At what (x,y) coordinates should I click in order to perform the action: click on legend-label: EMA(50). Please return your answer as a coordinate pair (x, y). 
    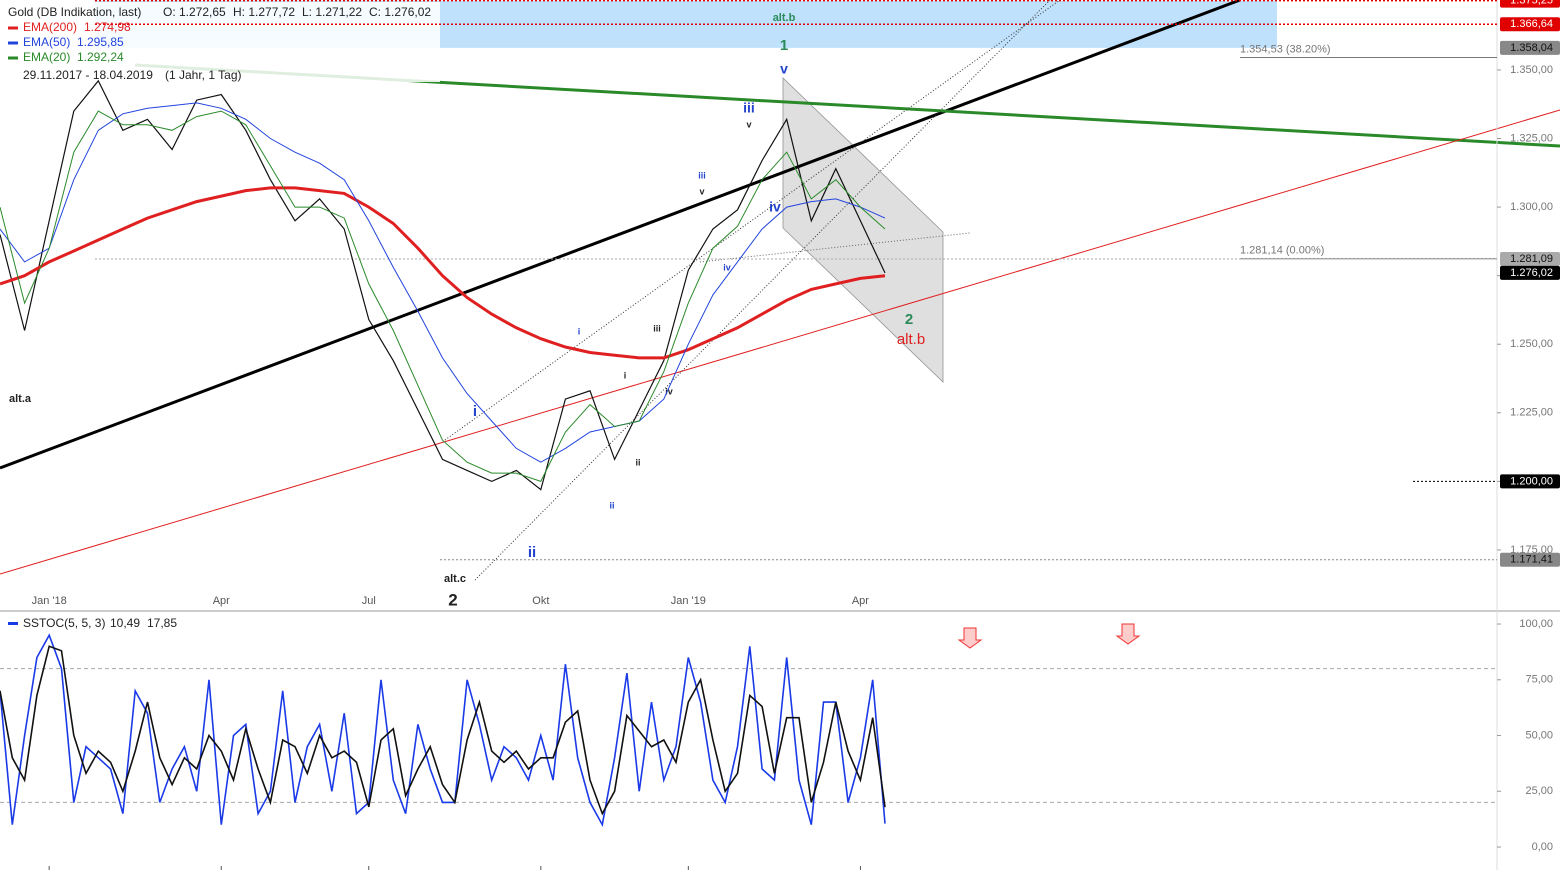
    Looking at the image, I should click on (46, 42).